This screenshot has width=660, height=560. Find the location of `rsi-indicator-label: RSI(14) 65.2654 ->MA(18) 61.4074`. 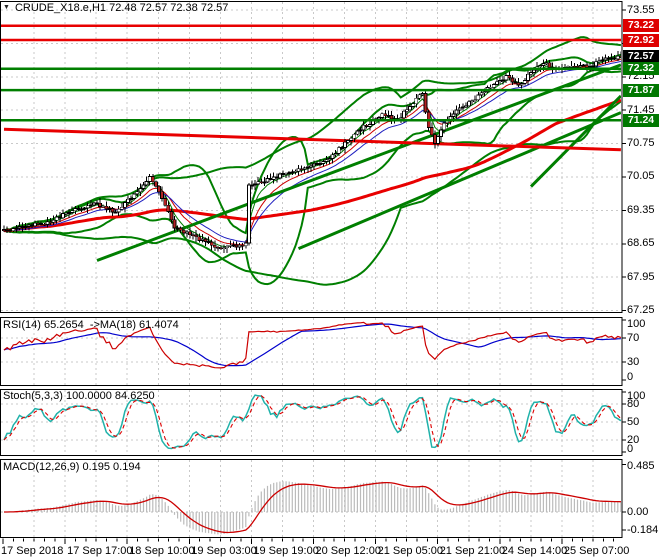

rsi-indicator-label: RSI(14) 65.2654 ->MA(18) 61.4074 is located at coordinates (91, 325).